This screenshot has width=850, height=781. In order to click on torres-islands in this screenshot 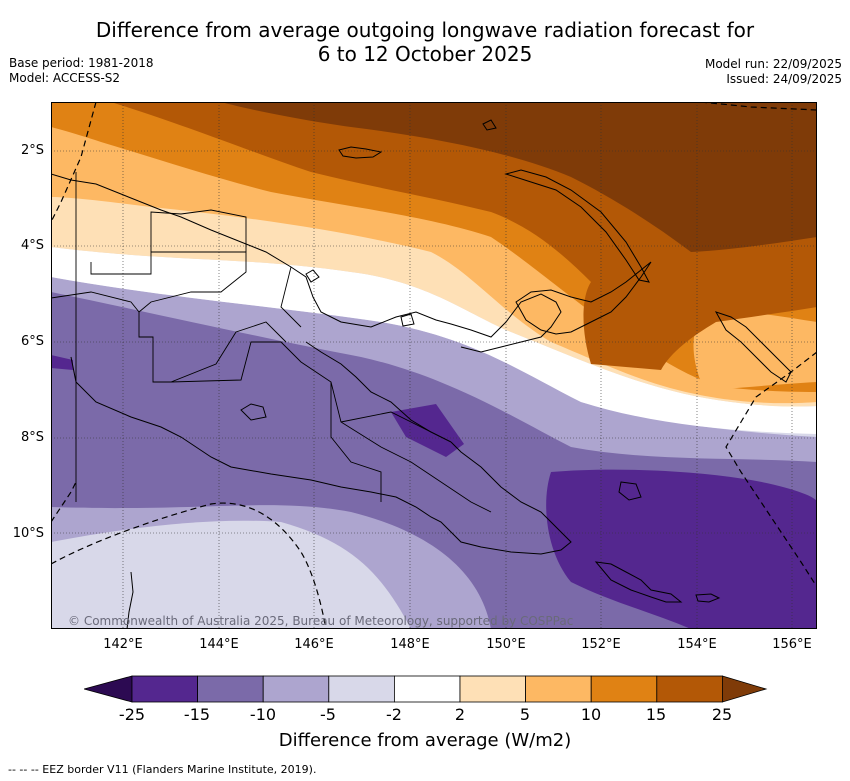, I will do `click(130, 600)`.